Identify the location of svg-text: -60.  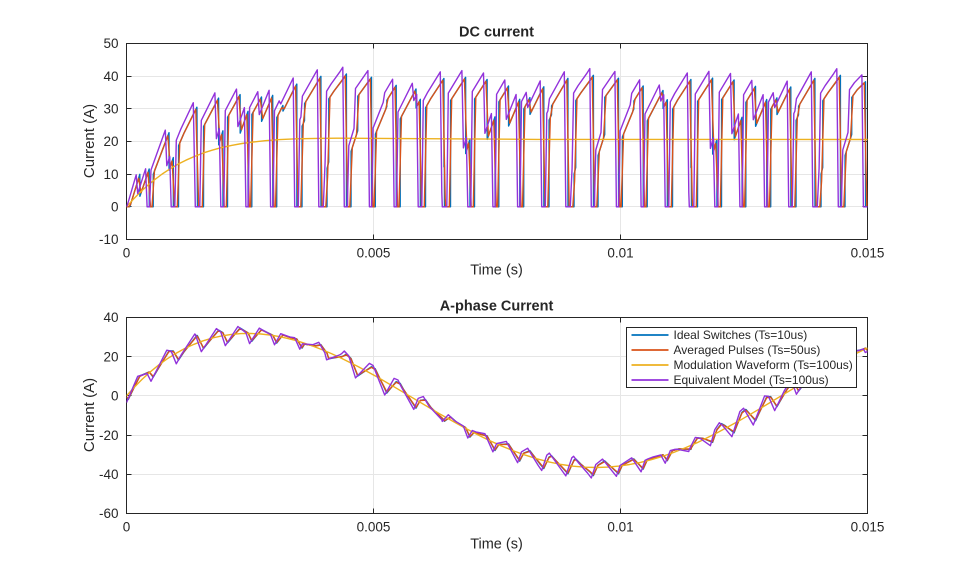
(109, 513).